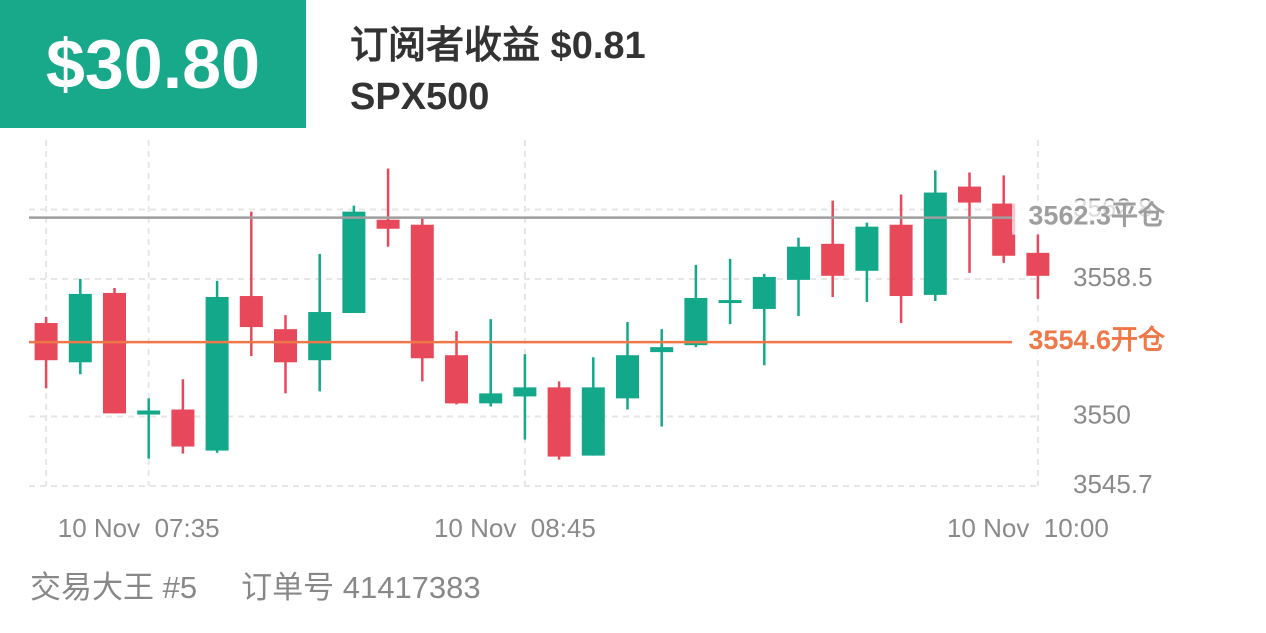 Image resolution: width=1266 pixels, height=633 pixels. What do you see at coordinates (1102, 414) in the screenshot?
I see `y-tick-label: 3550` at bounding box center [1102, 414].